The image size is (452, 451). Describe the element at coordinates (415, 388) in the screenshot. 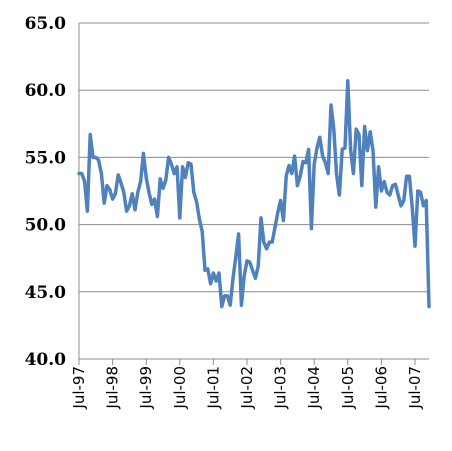

I see `x-tick-label: Jul-07` at that location.